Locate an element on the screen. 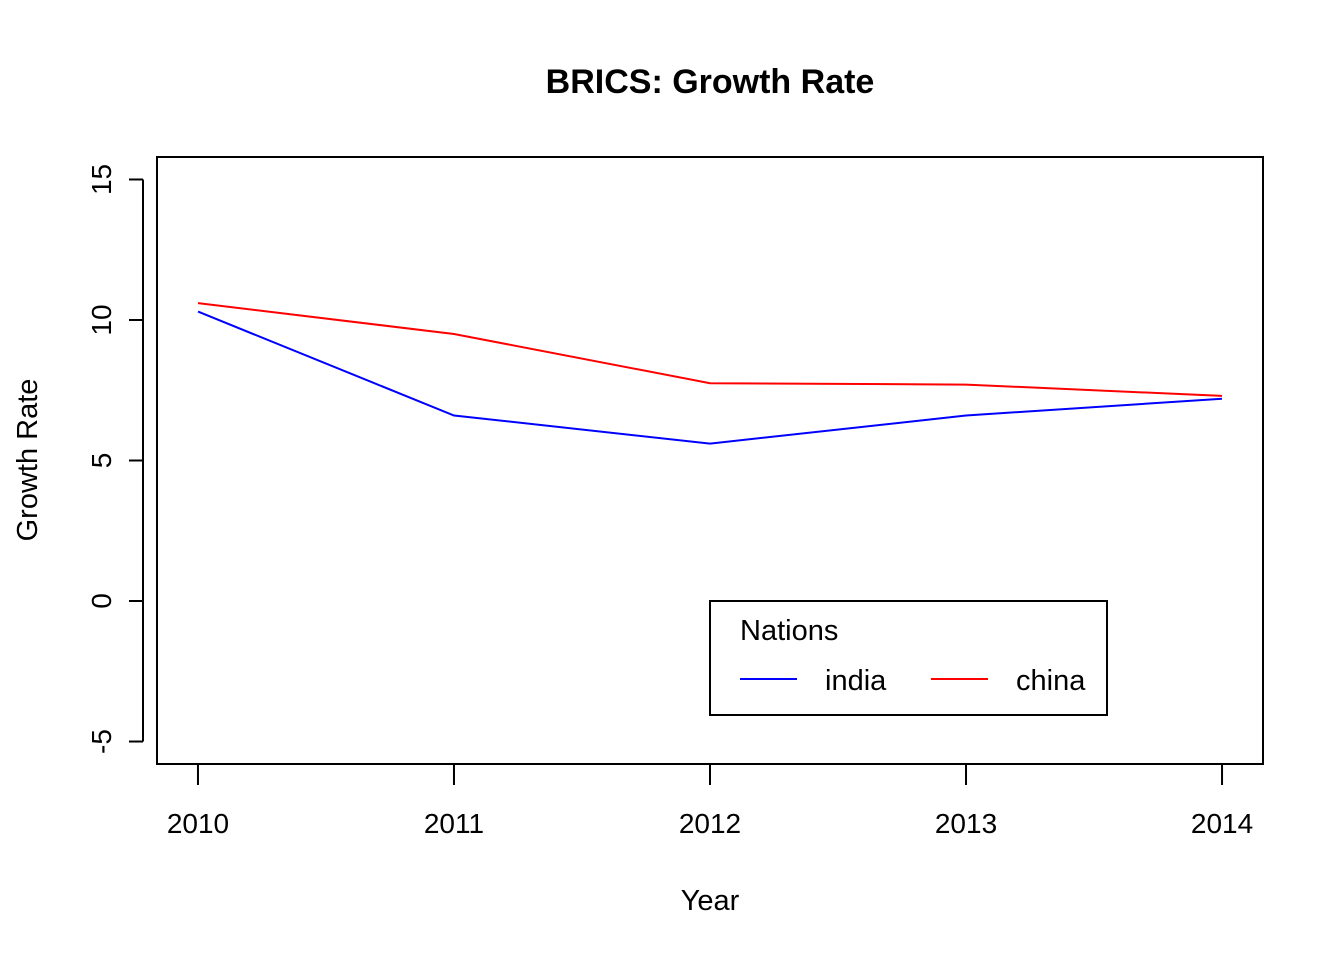 This screenshot has width=1344, height=960. x-tick-label: 2014 is located at coordinates (1222, 823).